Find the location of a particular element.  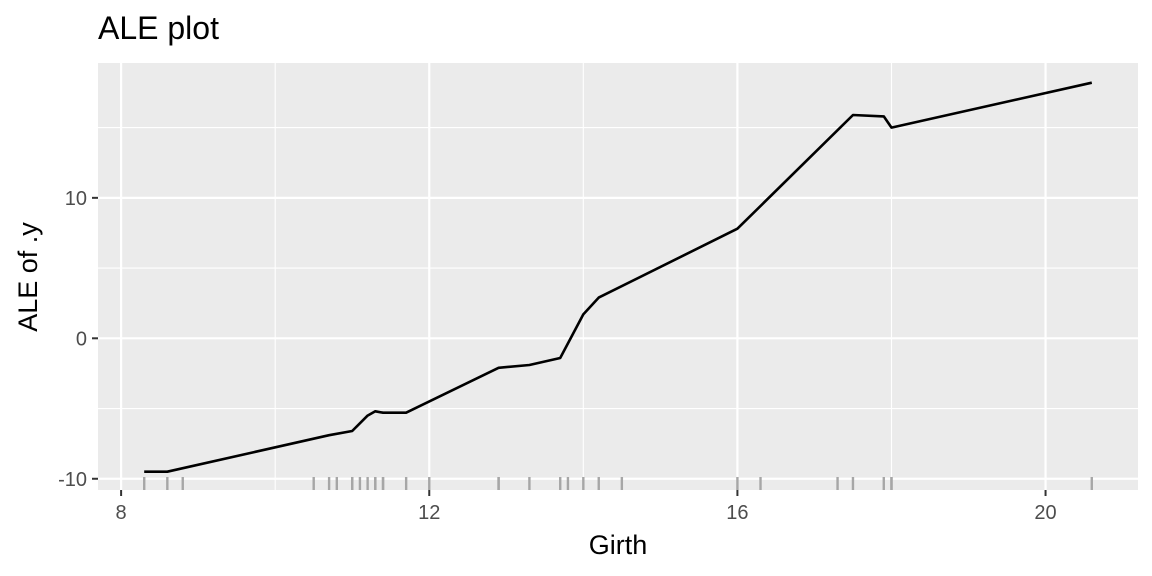

x-tick-label: 8 is located at coordinates (121, 513).